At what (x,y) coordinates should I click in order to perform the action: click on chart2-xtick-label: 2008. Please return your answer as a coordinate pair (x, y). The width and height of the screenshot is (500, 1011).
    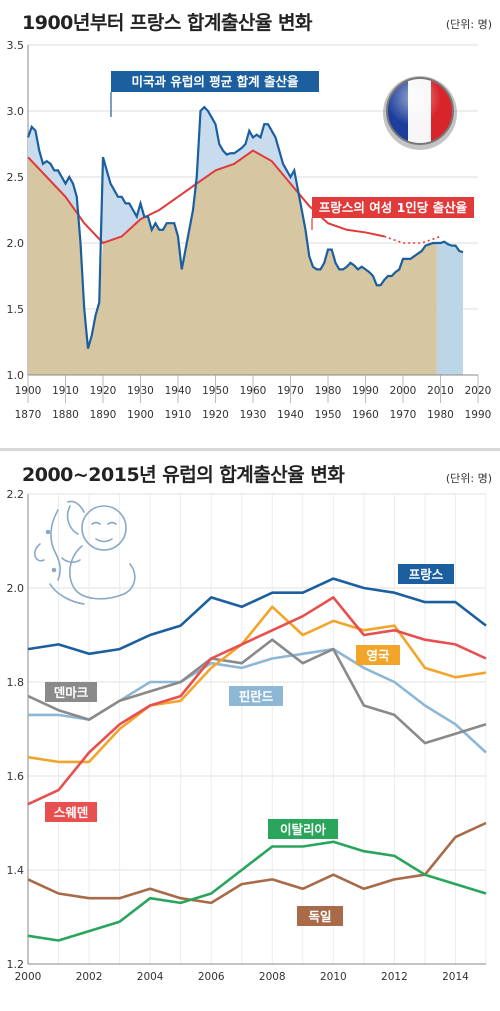
    Looking at the image, I should click on (272, 977).